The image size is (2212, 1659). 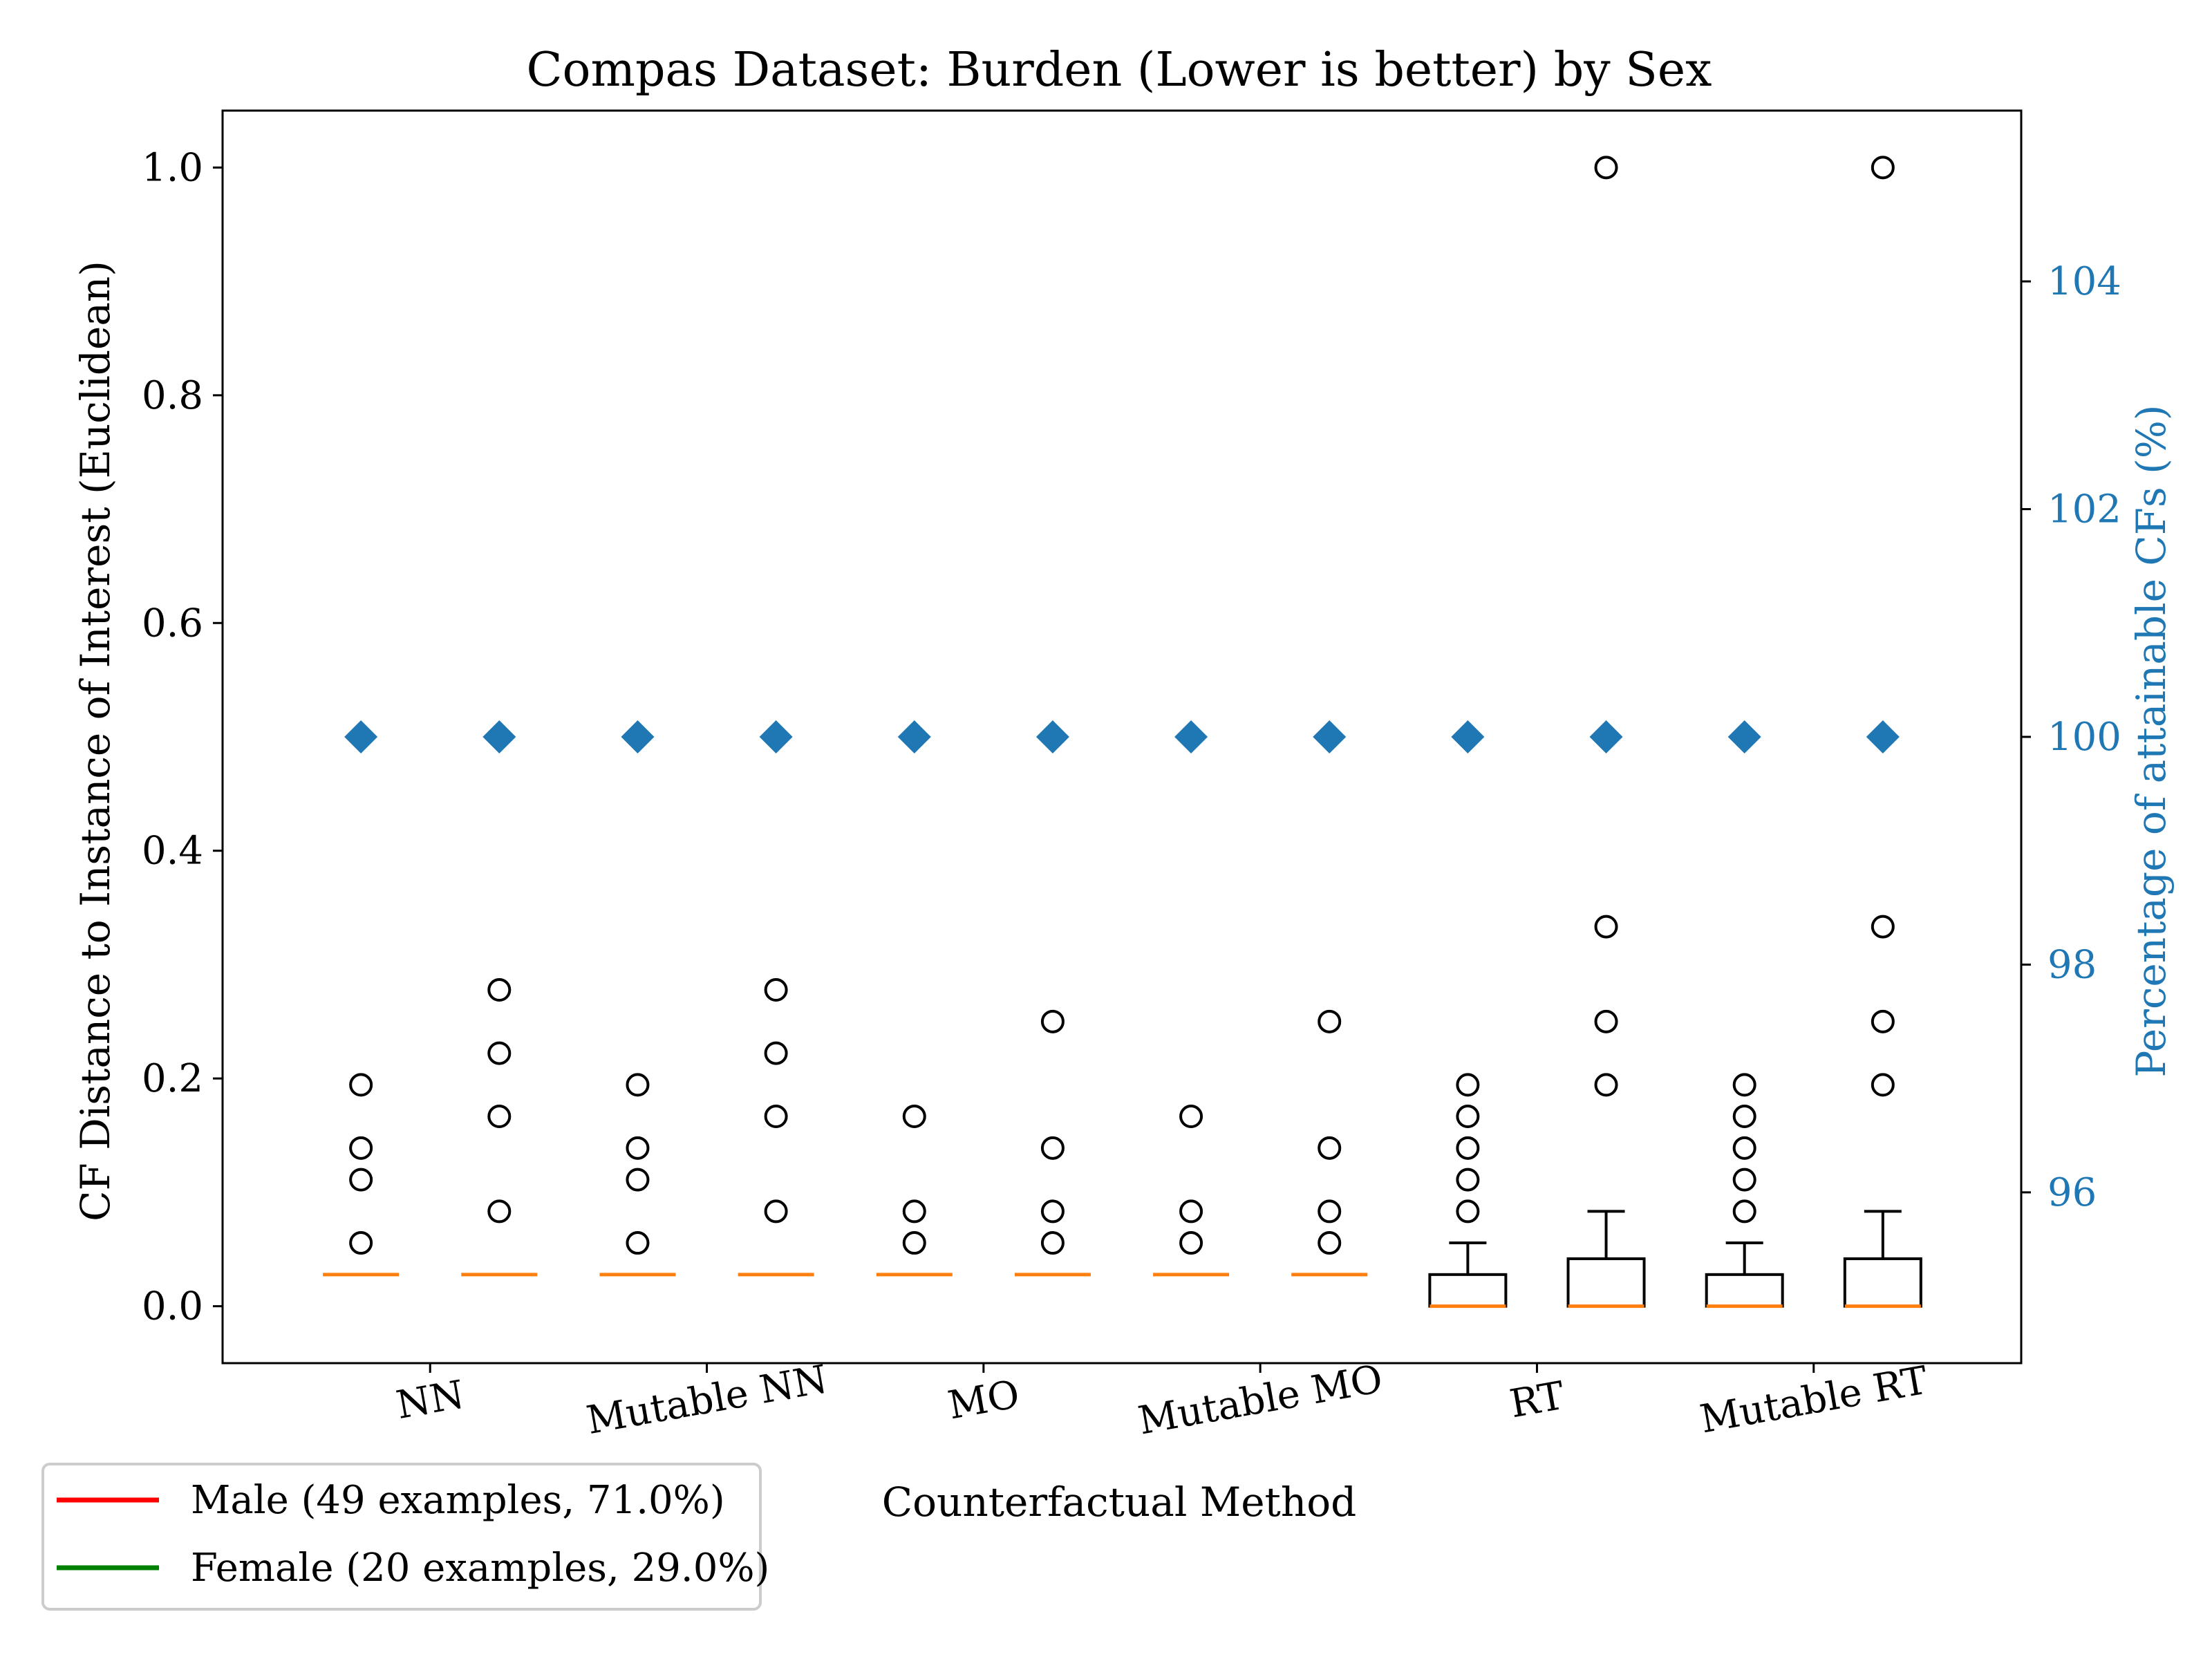 What do you see at coordinates (172, 167) in the screenshot?
I see `y-tick-label: 1.0` at bounding box center [172, 167].